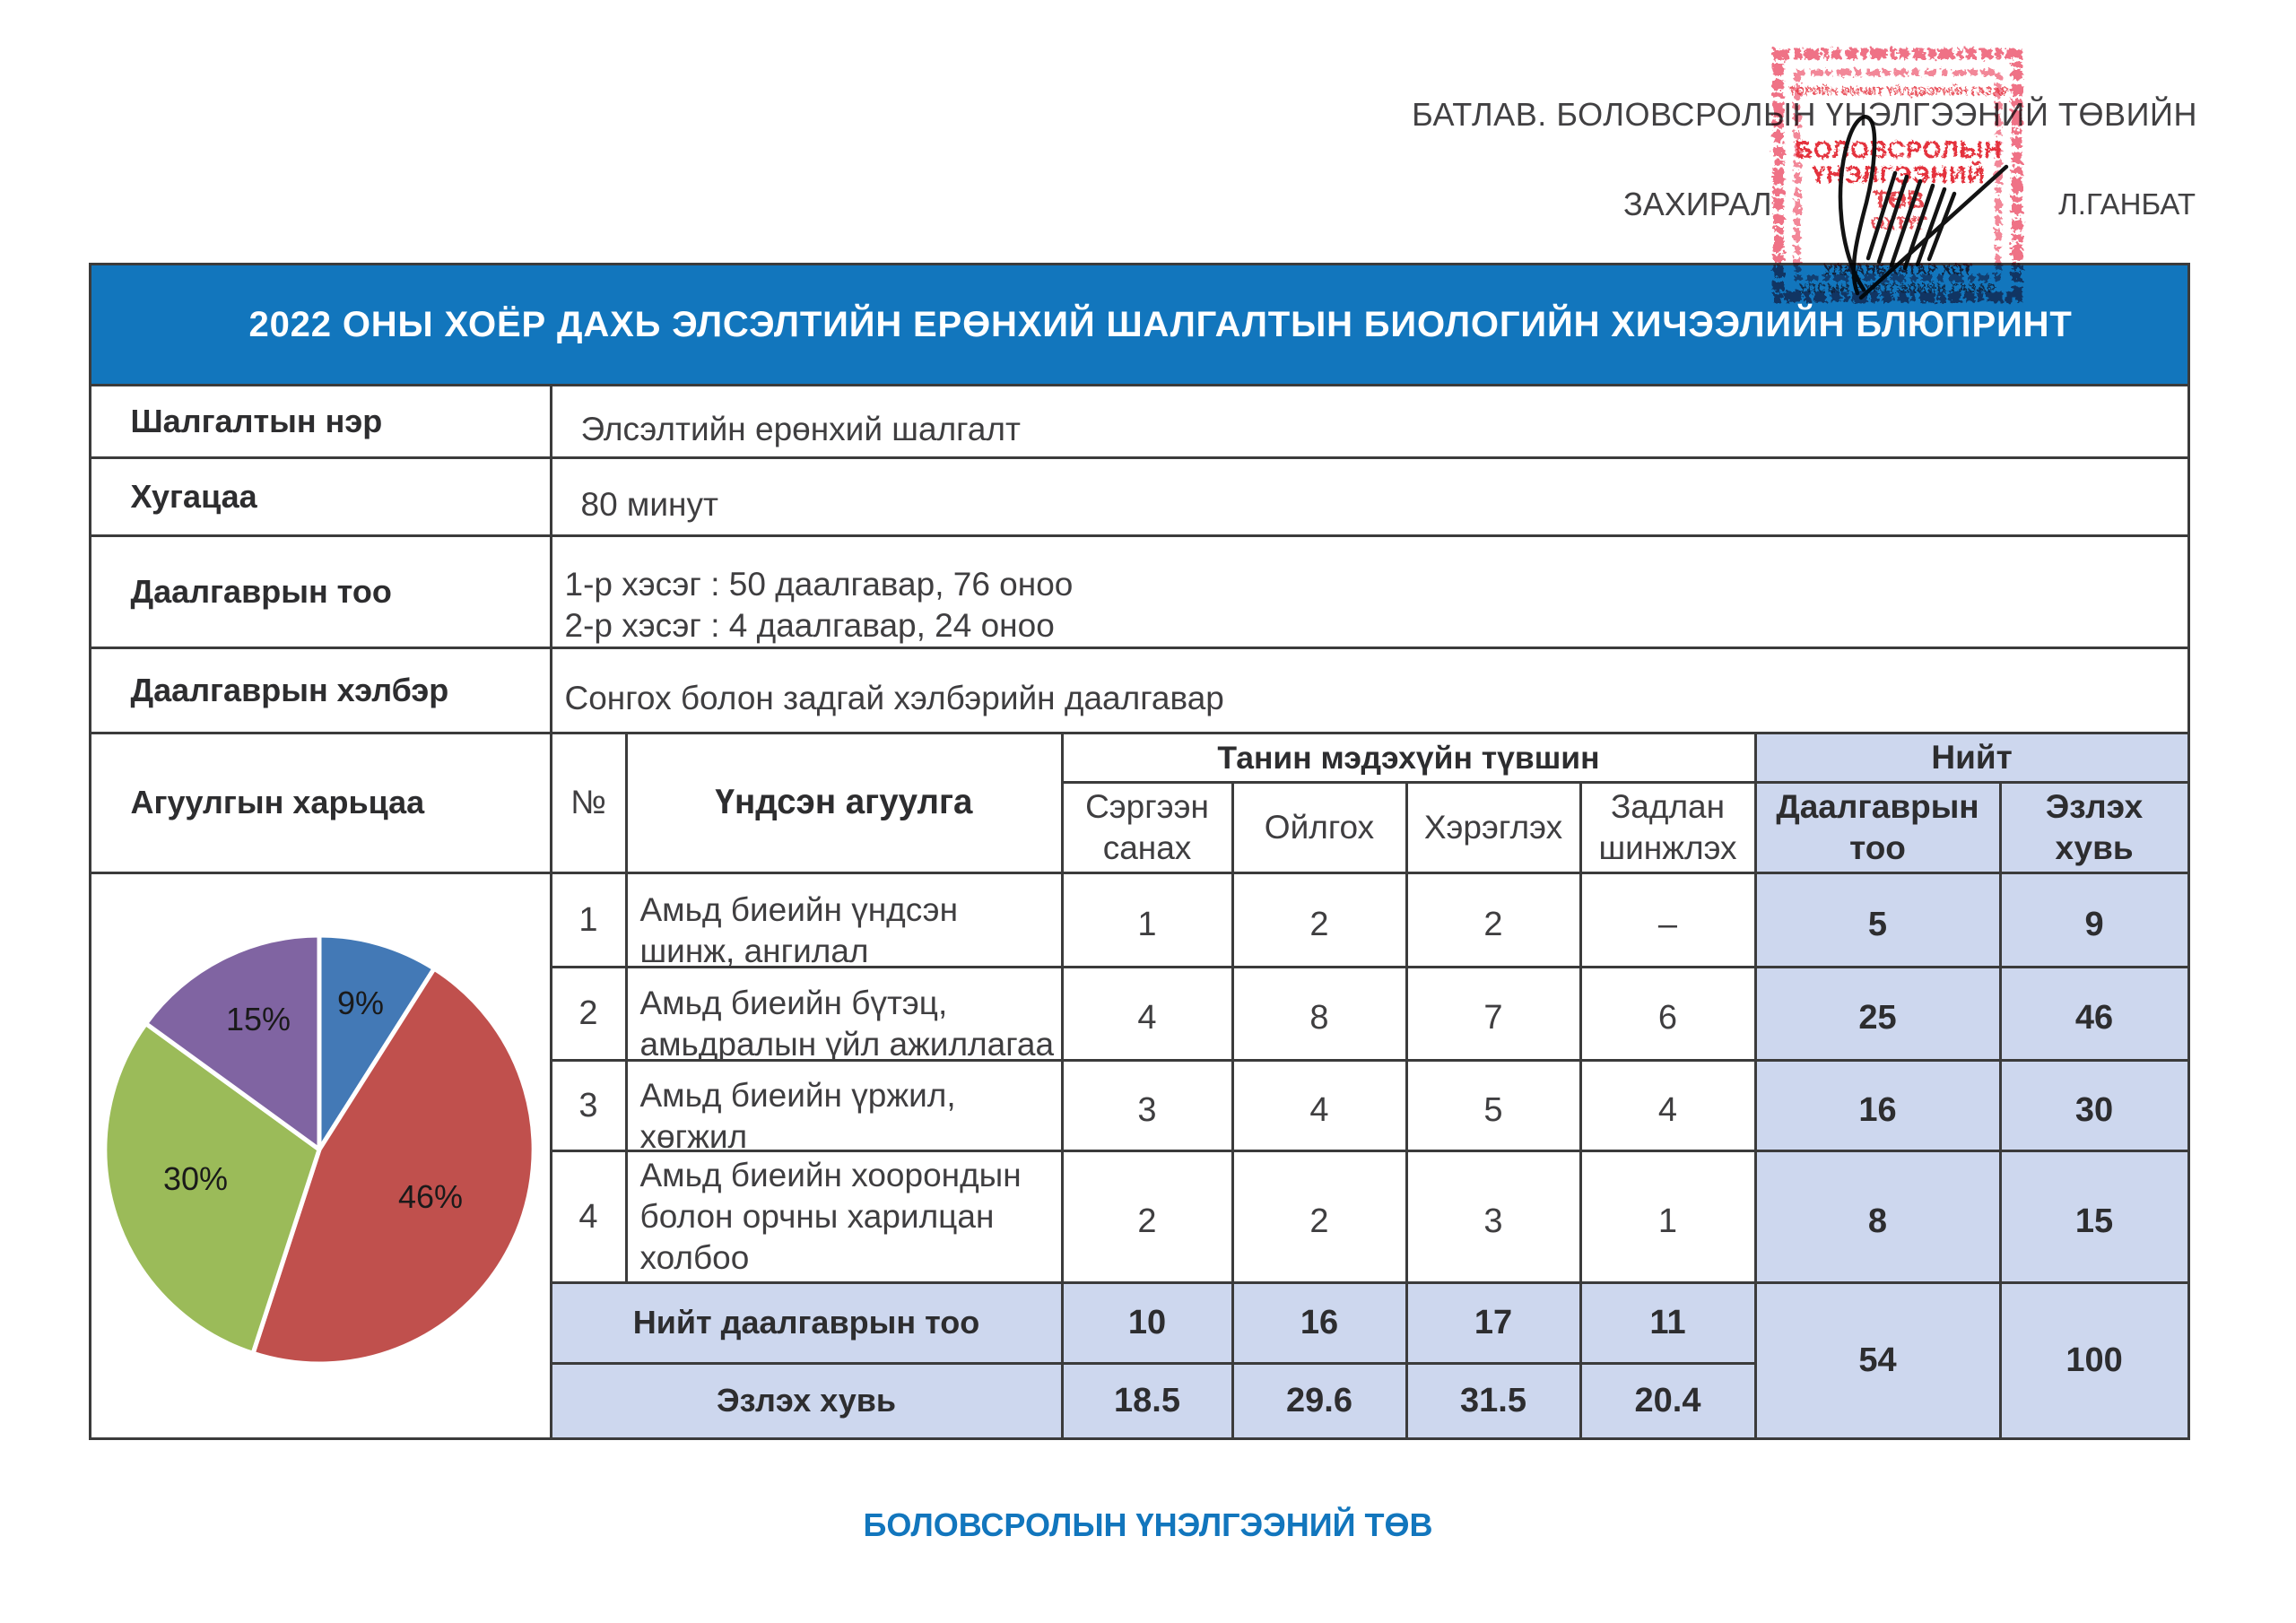 The height and width of the screenshot is (1623, 2296). I want to click on svg-text: УЛСЫН БҮРТГЭЛИЙН ГАЗАР, so click(1897, 287).